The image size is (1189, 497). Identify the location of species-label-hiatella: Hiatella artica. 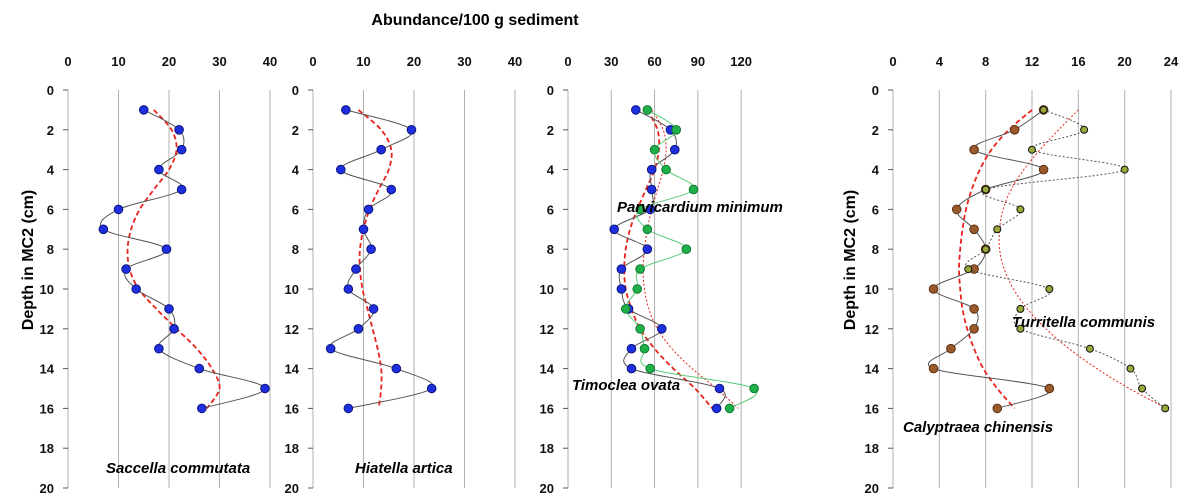
(404, 468).